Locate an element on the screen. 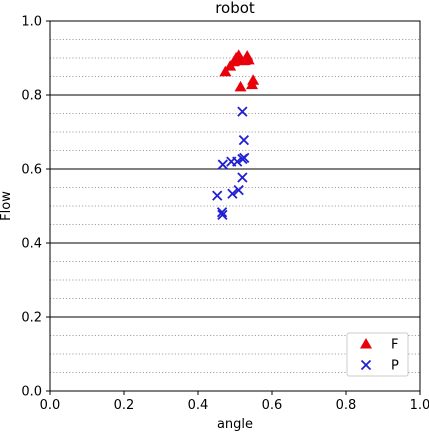 The width and height of the screenshot is (429, 432). legend-label: P is located at coordinates (395, 366).